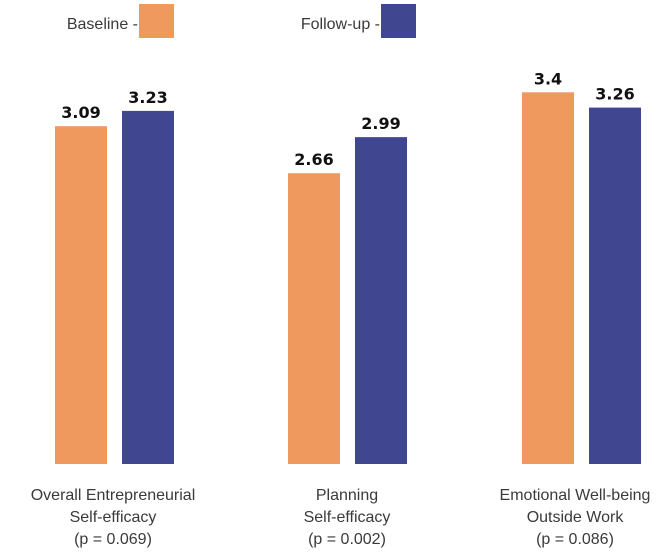 This screenshot has width=667, height=554. Describe the element at coordinates (575, 495) in the screenshot. I see `category-label-3-line-1: Emotional Well-being` at that location.